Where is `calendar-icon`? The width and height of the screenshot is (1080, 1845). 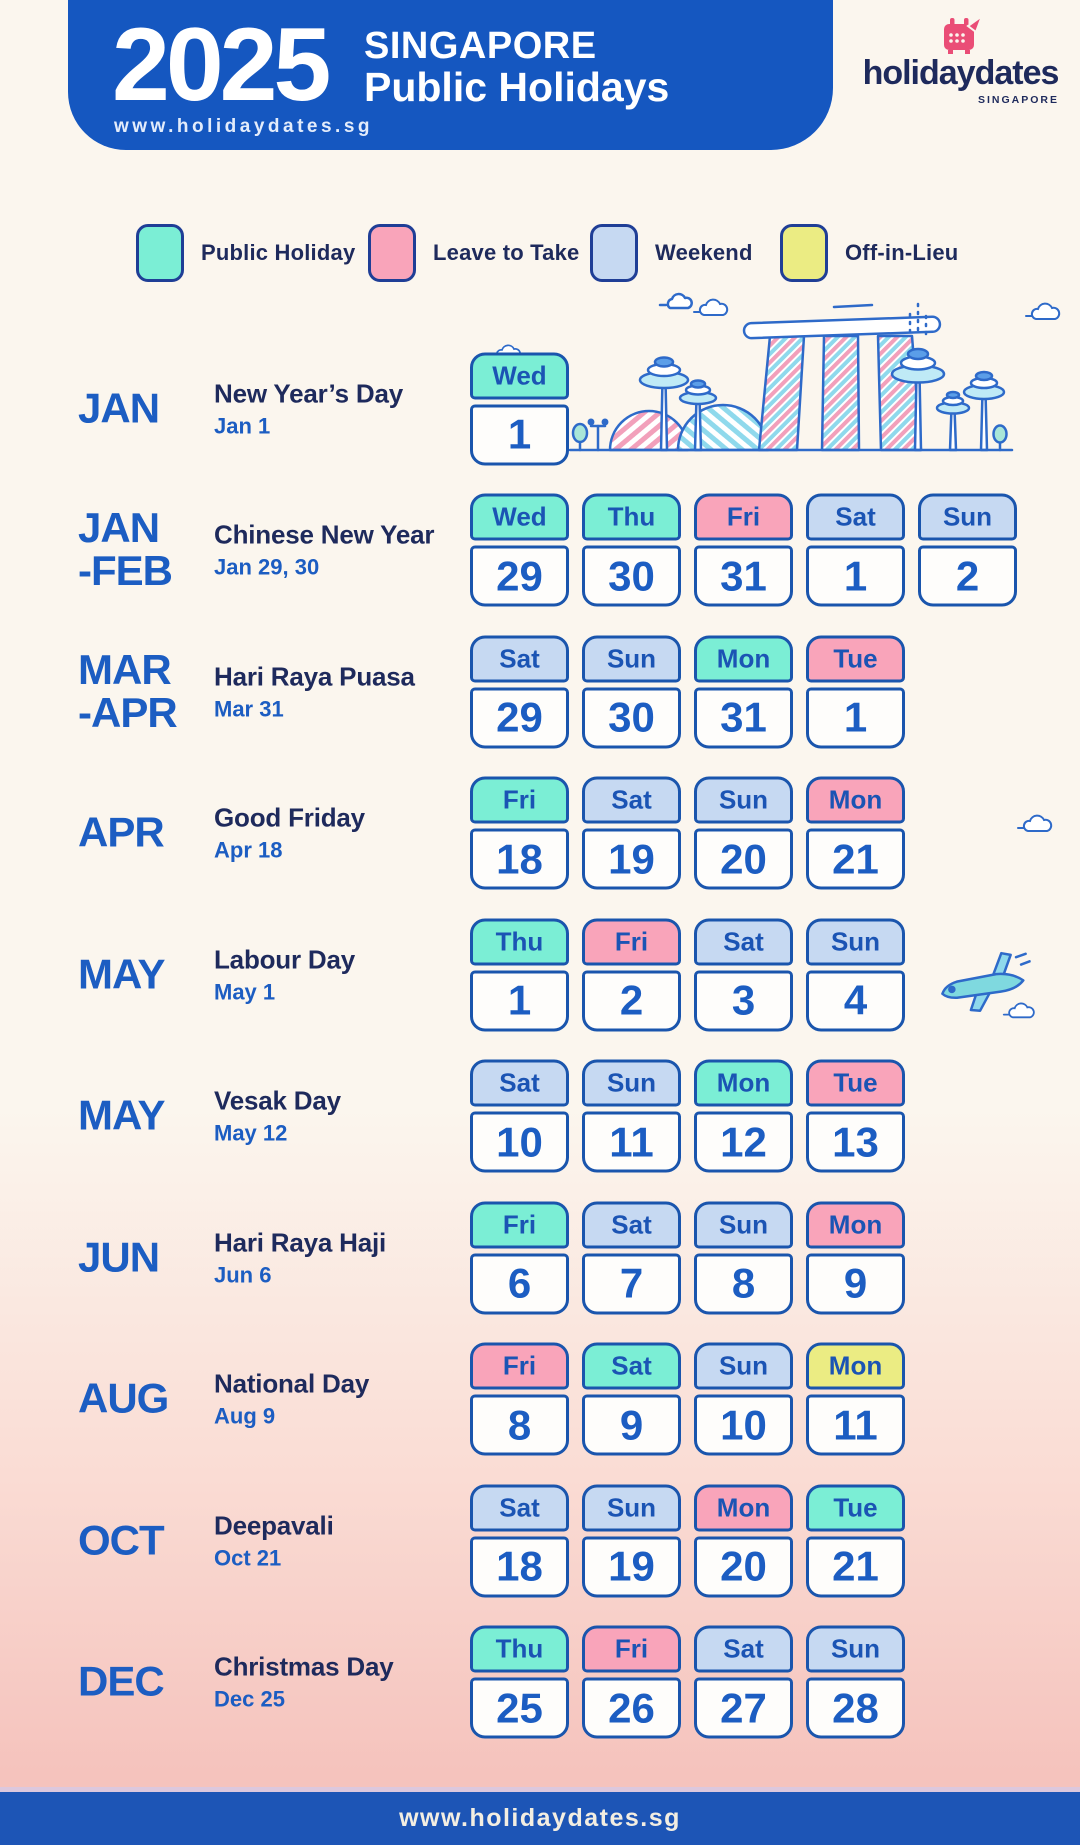 calendar-icon is located at coordinates (963, 33).